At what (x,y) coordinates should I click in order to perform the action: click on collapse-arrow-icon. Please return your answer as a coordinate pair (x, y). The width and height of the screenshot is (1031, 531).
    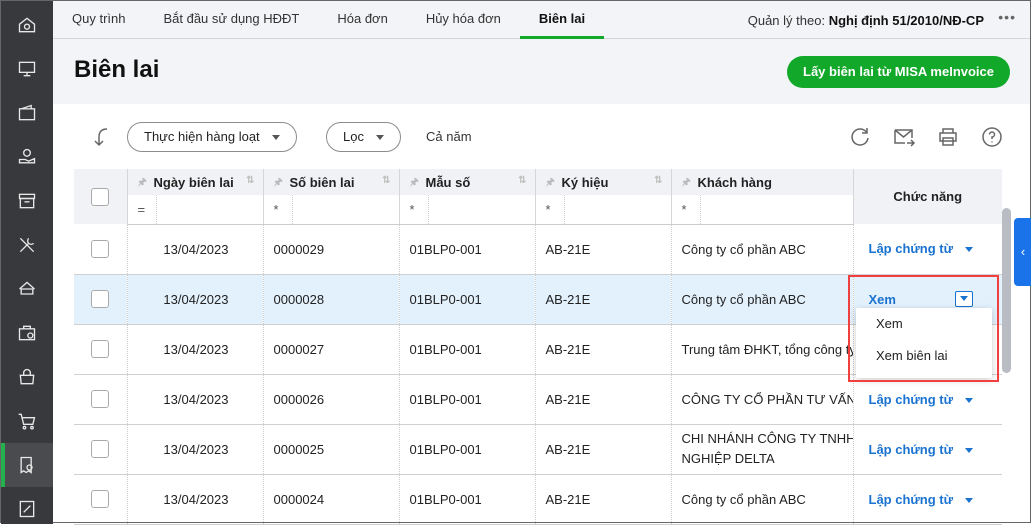
    Looking at the image, I should click on (101, 137).